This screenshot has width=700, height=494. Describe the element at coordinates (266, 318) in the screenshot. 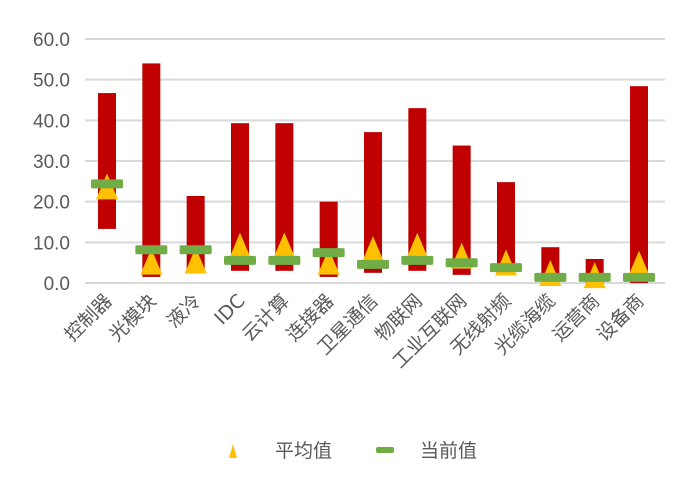

I see `x-category-label: 云计算` at that location.